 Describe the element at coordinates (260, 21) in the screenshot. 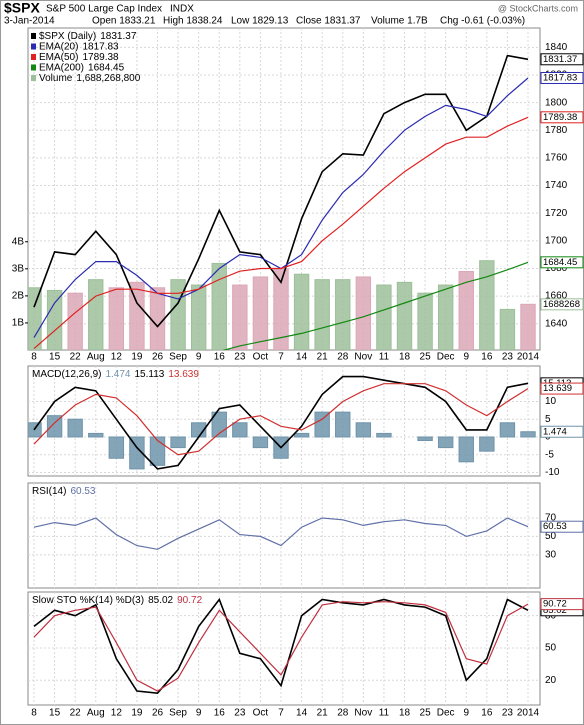

I see `low: Low 1829.13` at that location.